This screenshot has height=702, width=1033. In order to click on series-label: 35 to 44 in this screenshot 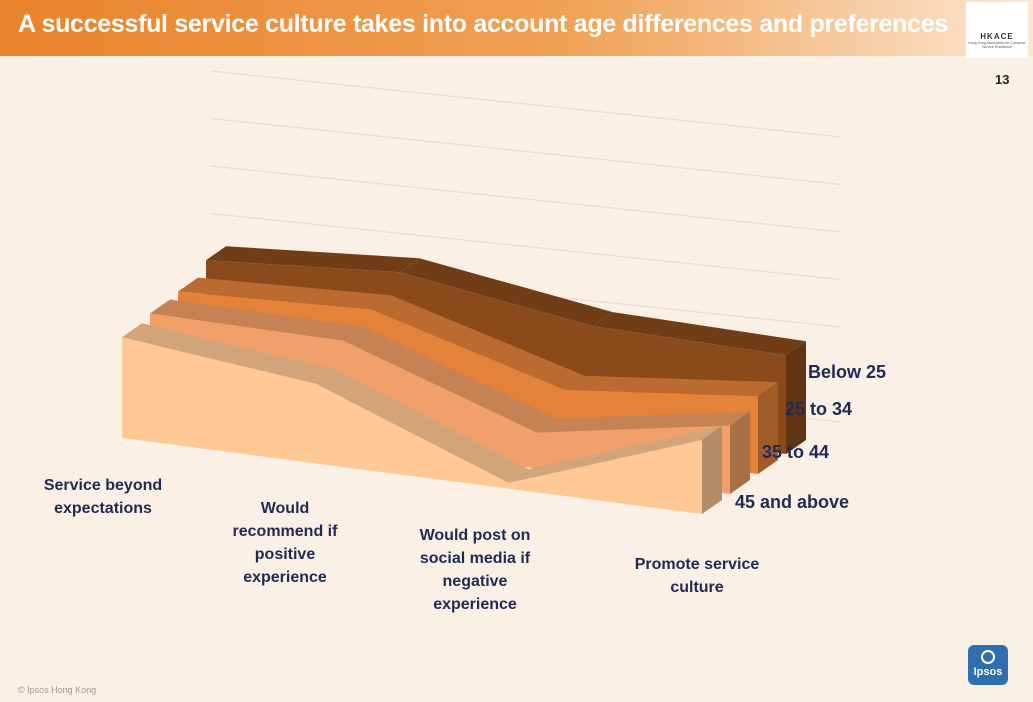, I will do `click(795, 452)`.